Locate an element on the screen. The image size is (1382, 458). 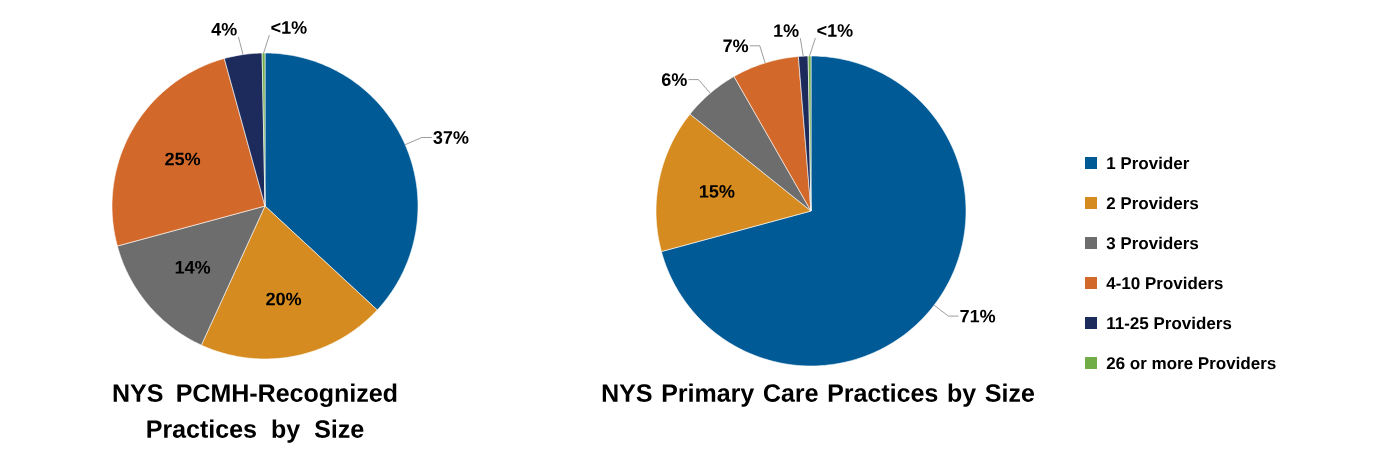
legend-label: 1 Provider is located at coordinates (1148, 163).